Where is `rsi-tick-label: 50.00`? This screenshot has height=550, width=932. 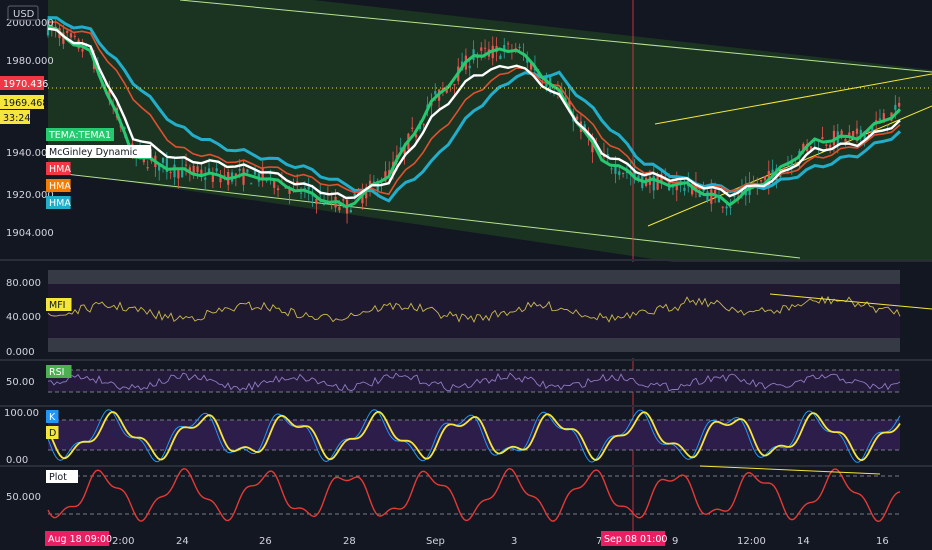 rsi-tick-label: 50.00 is located at coordinates (20, 382).